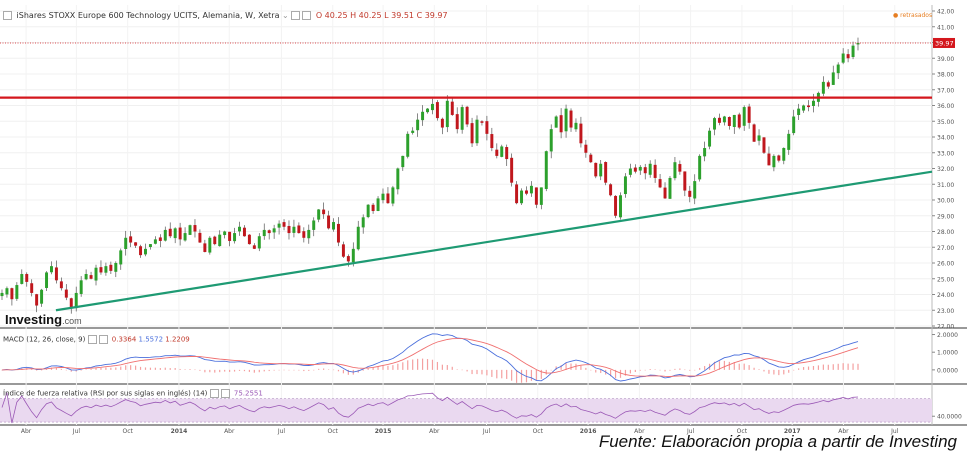  I want to click on close-icon, so click(307, 15).